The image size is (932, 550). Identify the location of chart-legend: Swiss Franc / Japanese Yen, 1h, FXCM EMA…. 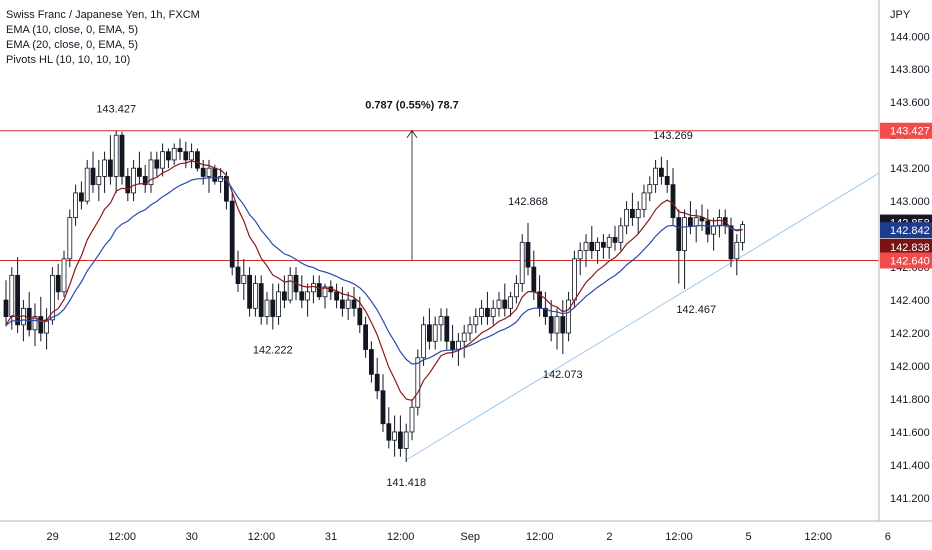
(103, 38).